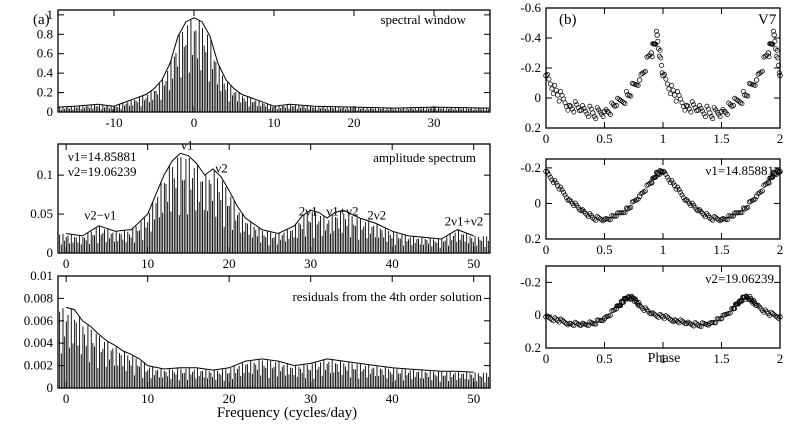 The height and width of the screenshot is (424, 790). Describe the element at coordinates (376, 214) in the screenshot. I see `peak-label: 2ν2` at that location.